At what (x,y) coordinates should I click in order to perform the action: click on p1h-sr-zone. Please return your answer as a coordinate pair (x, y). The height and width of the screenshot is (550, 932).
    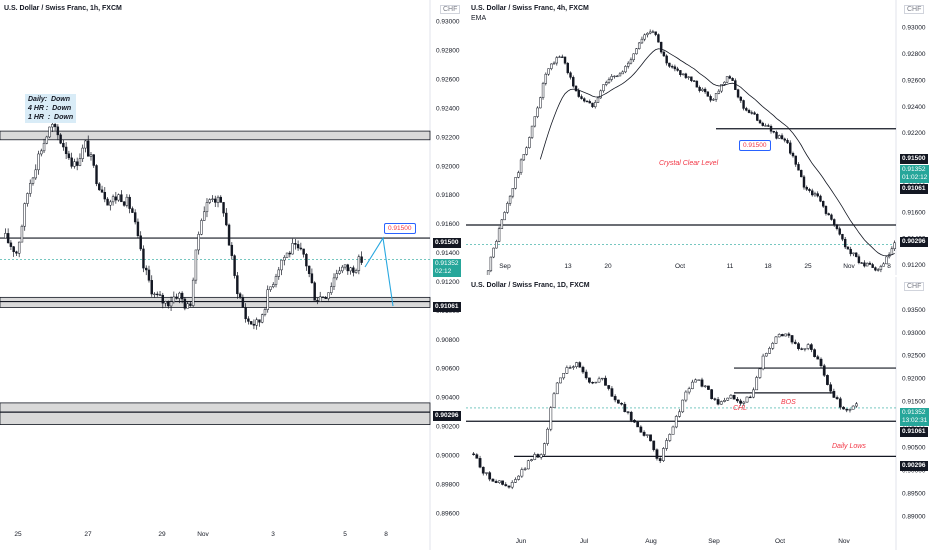
    Looking at the image, I should click on (215, 302).